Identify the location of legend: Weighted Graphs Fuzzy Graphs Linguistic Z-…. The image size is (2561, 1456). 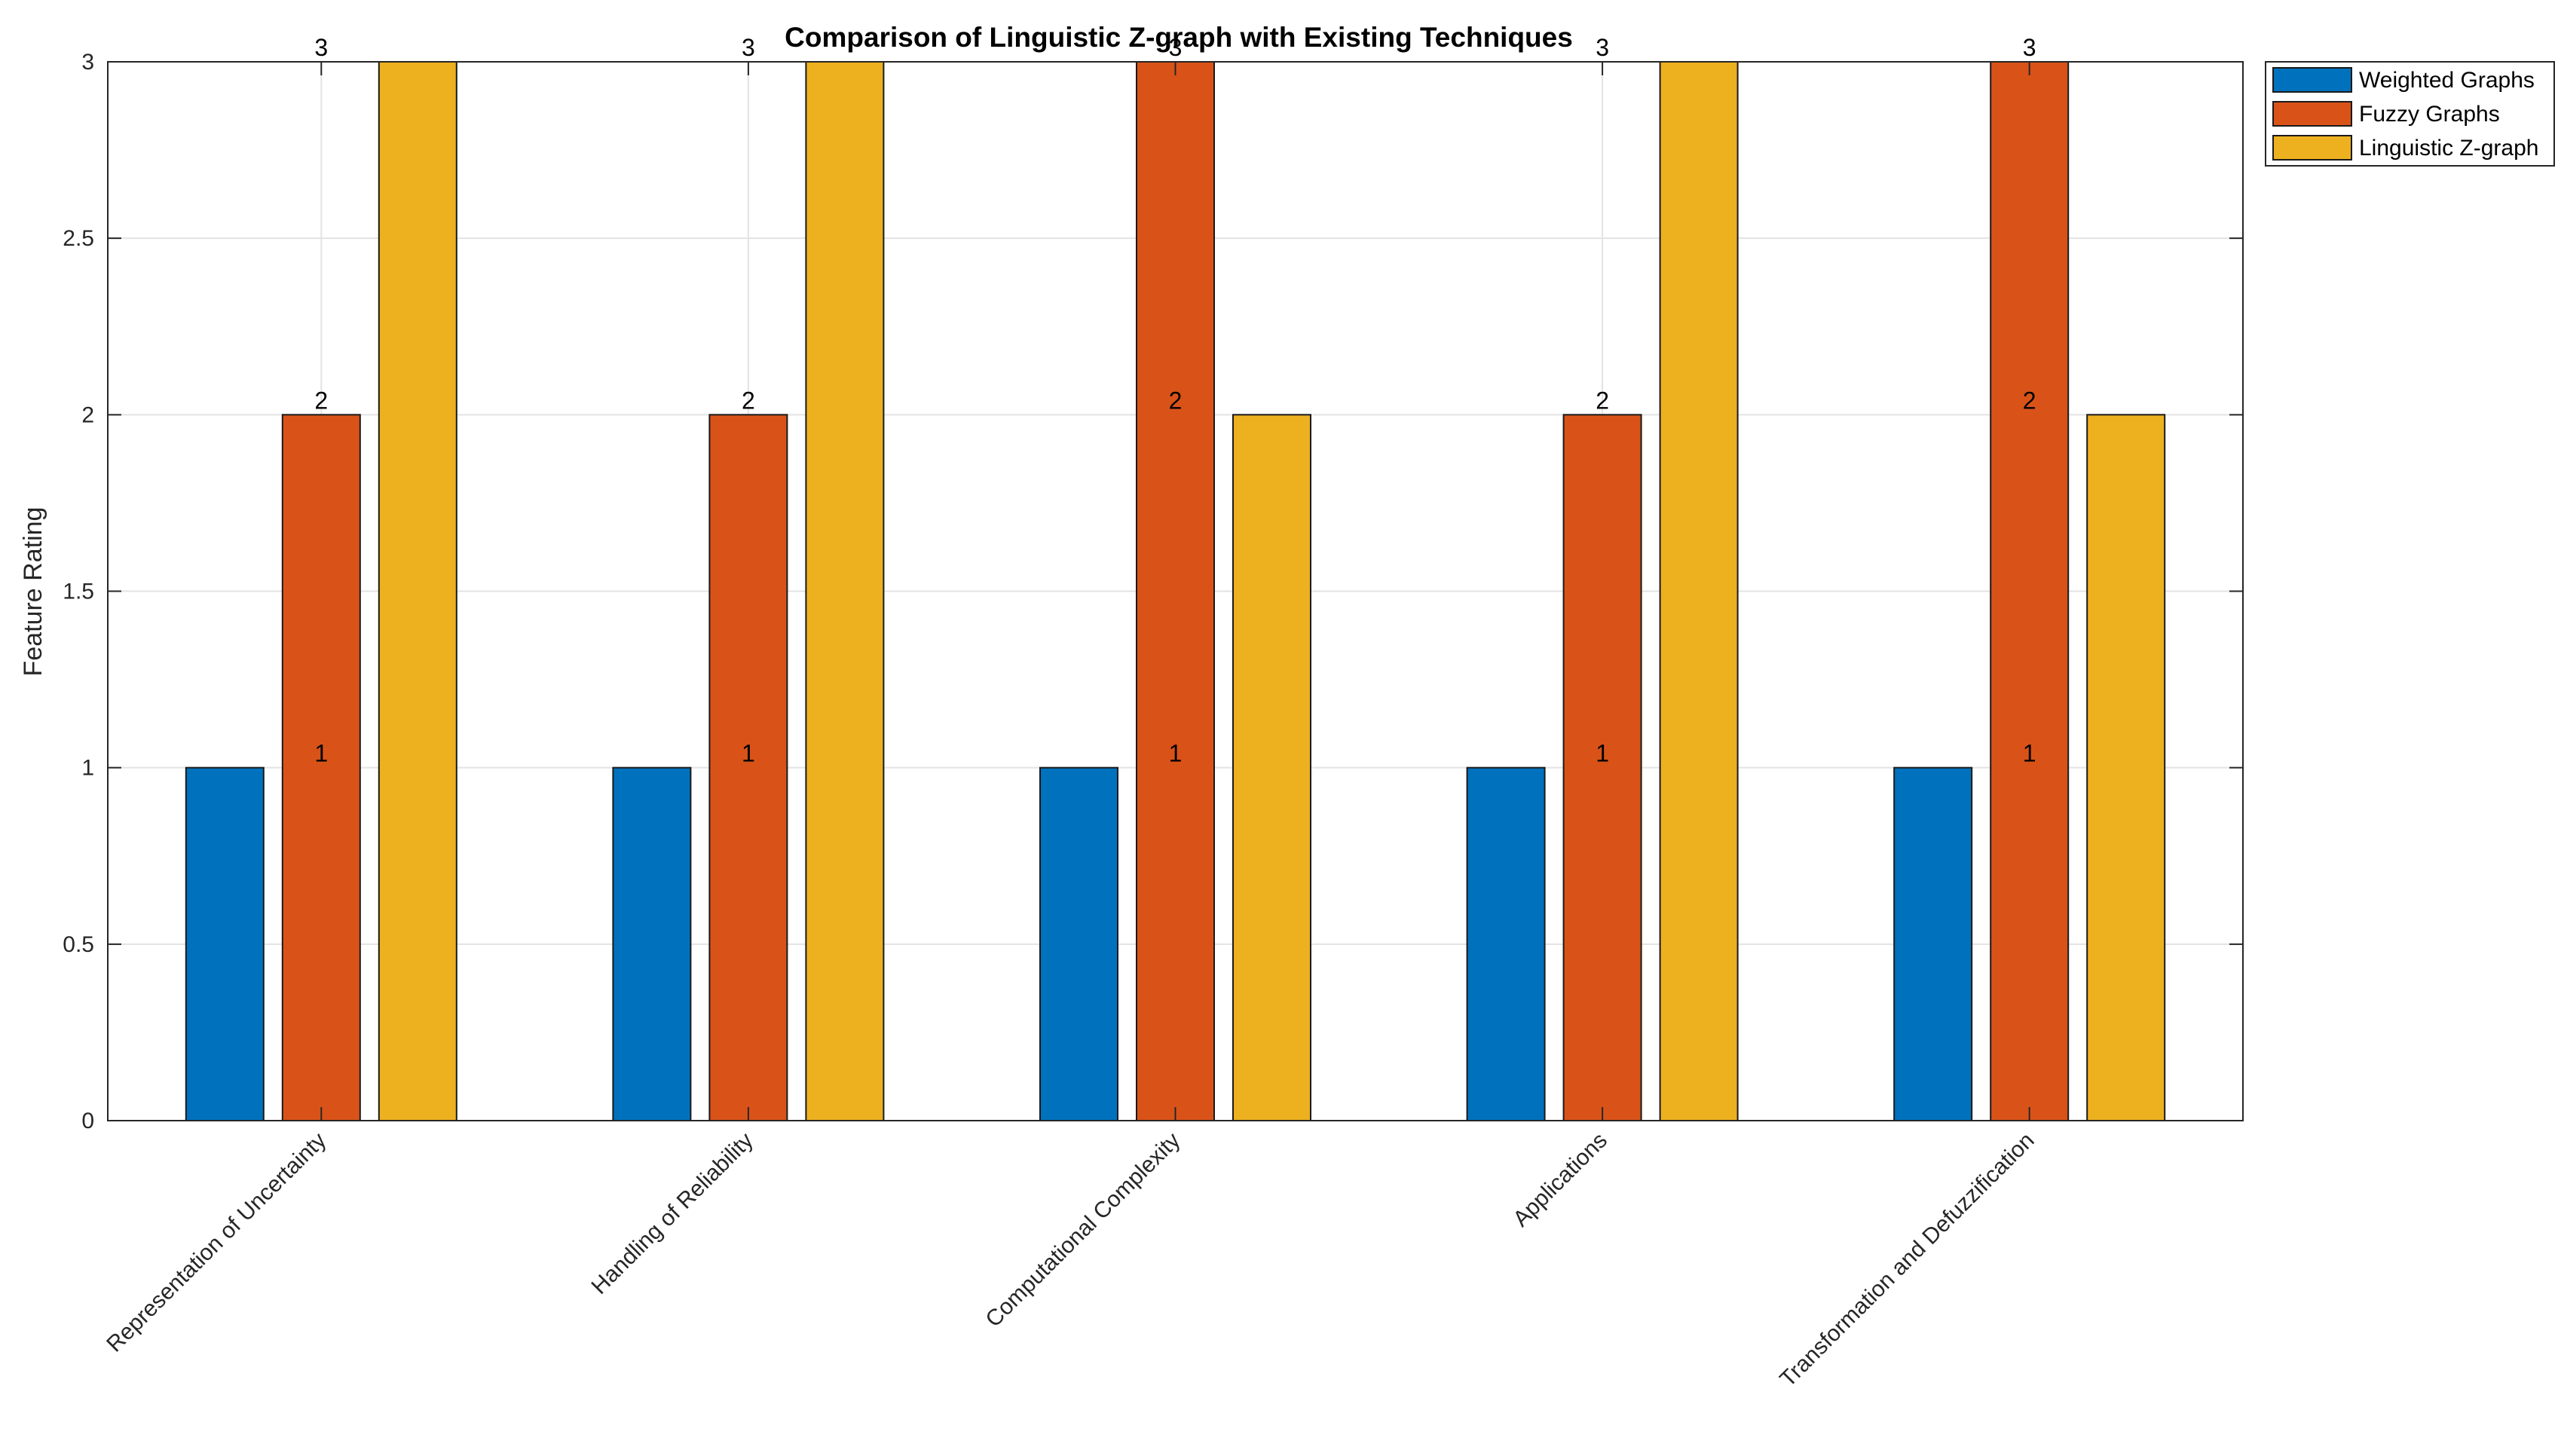
(2410, 114).